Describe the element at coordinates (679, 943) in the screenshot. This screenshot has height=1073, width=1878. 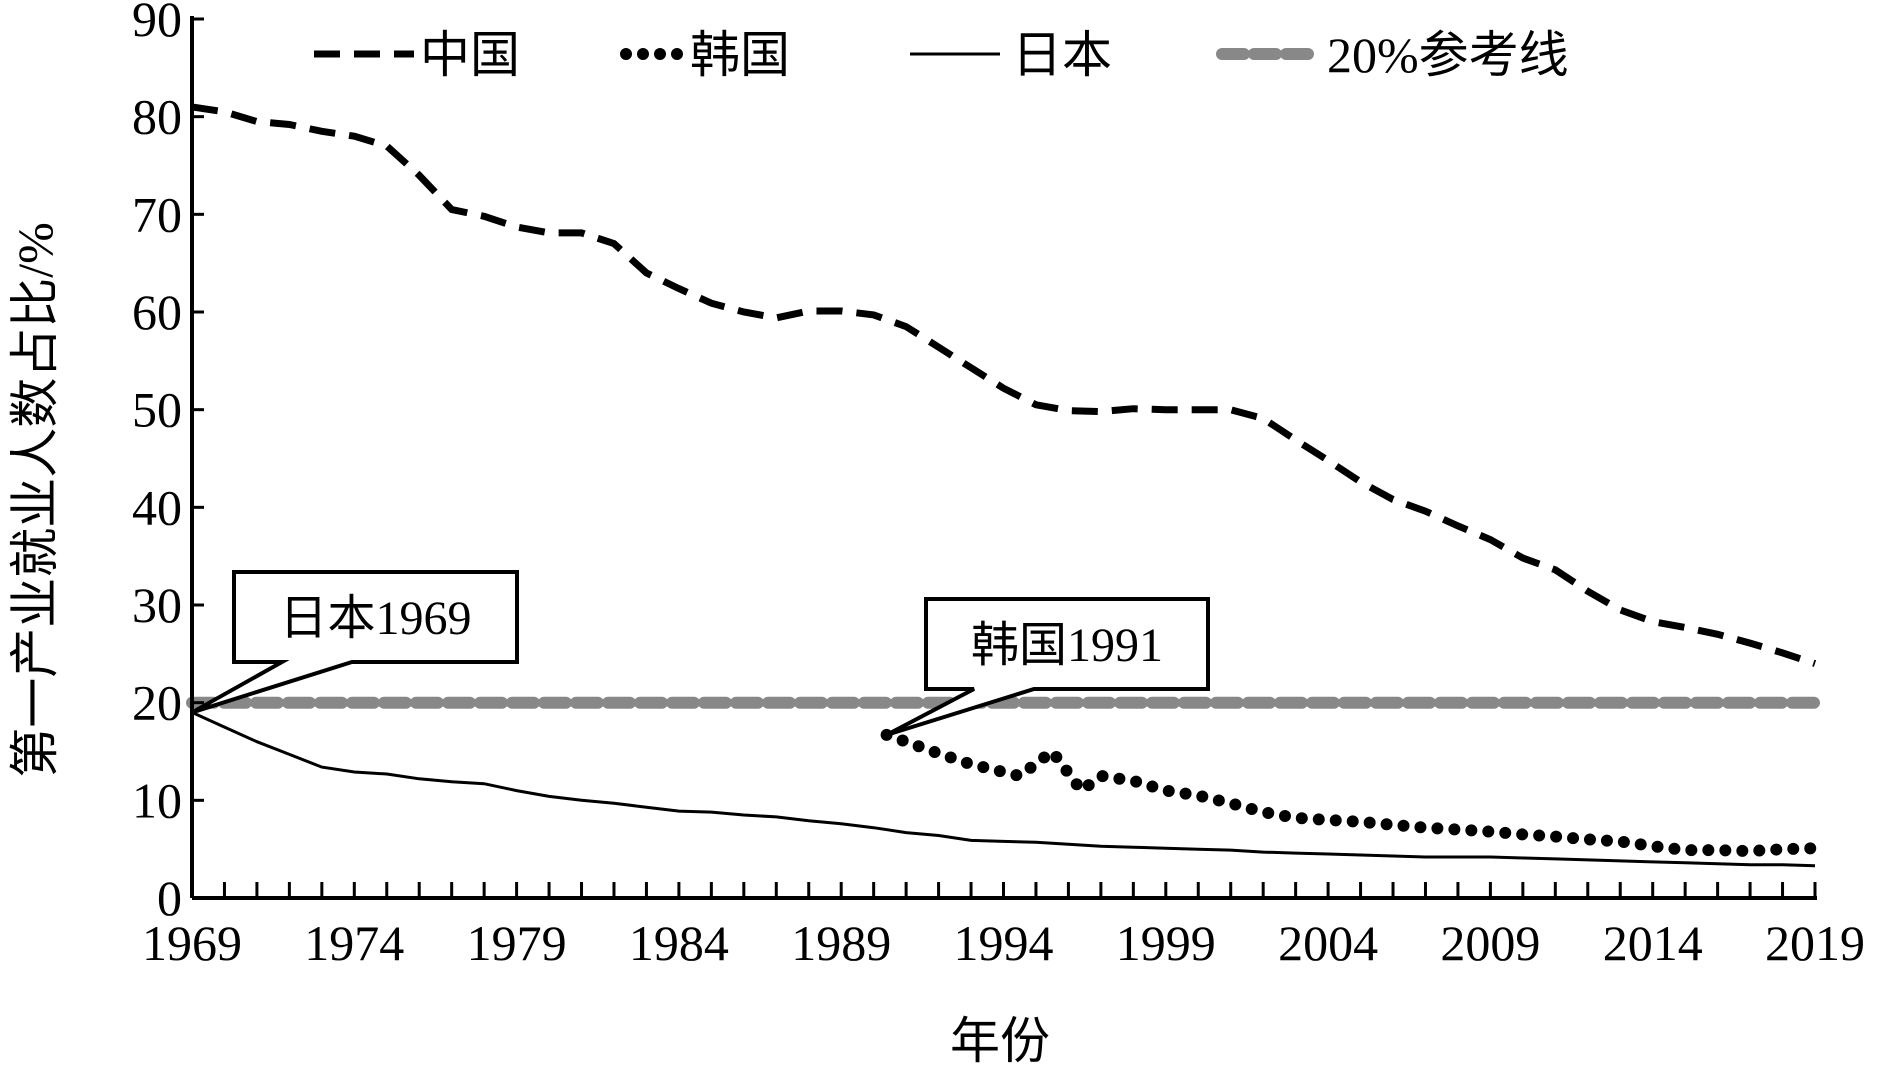
I see `x-tick-label: 1984` at that location.